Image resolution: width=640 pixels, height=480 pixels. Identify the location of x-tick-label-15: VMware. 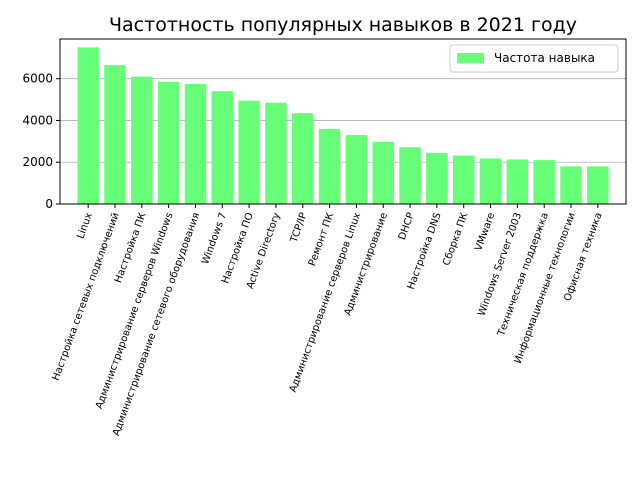
(485, 231).